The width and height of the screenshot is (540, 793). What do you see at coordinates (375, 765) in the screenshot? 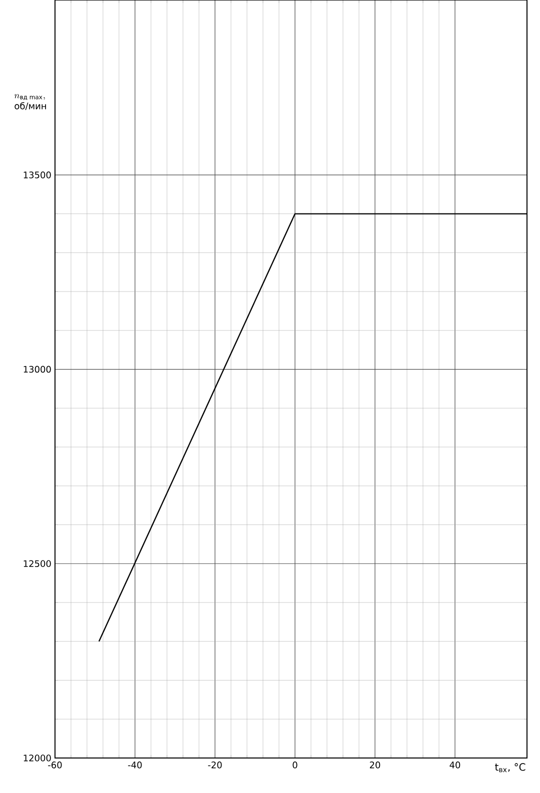
I see `x-tick-label: 20` at bounding box center [375, 765].